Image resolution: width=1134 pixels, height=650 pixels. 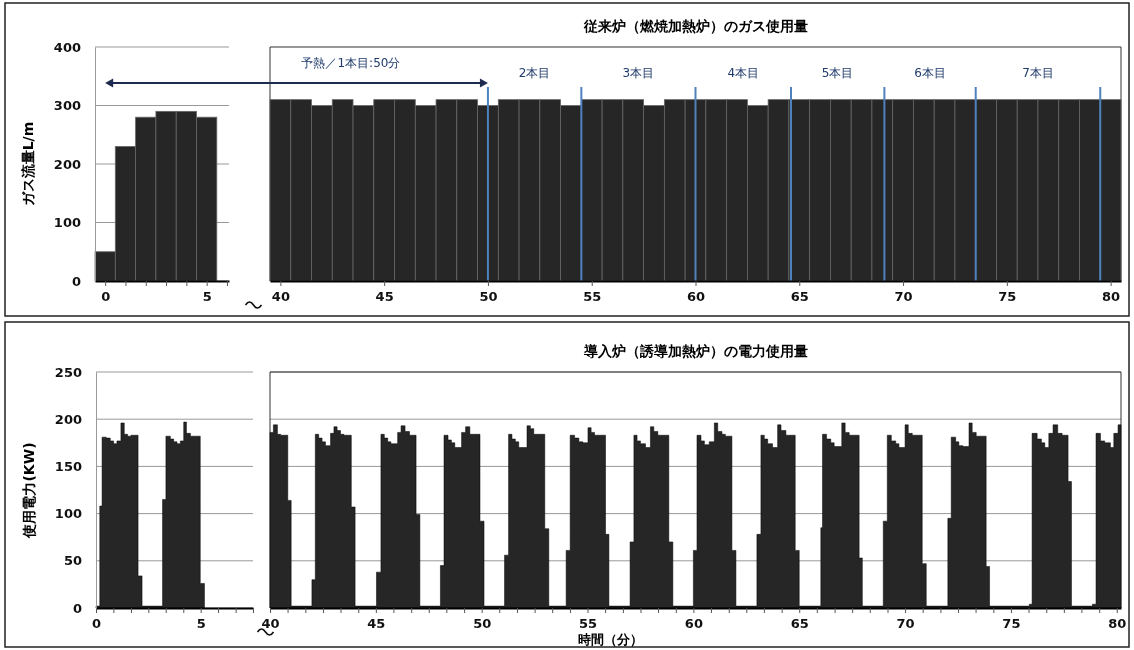 I want to click on y-axis-title: 使用電力(KW), so click(x=29, y=490).